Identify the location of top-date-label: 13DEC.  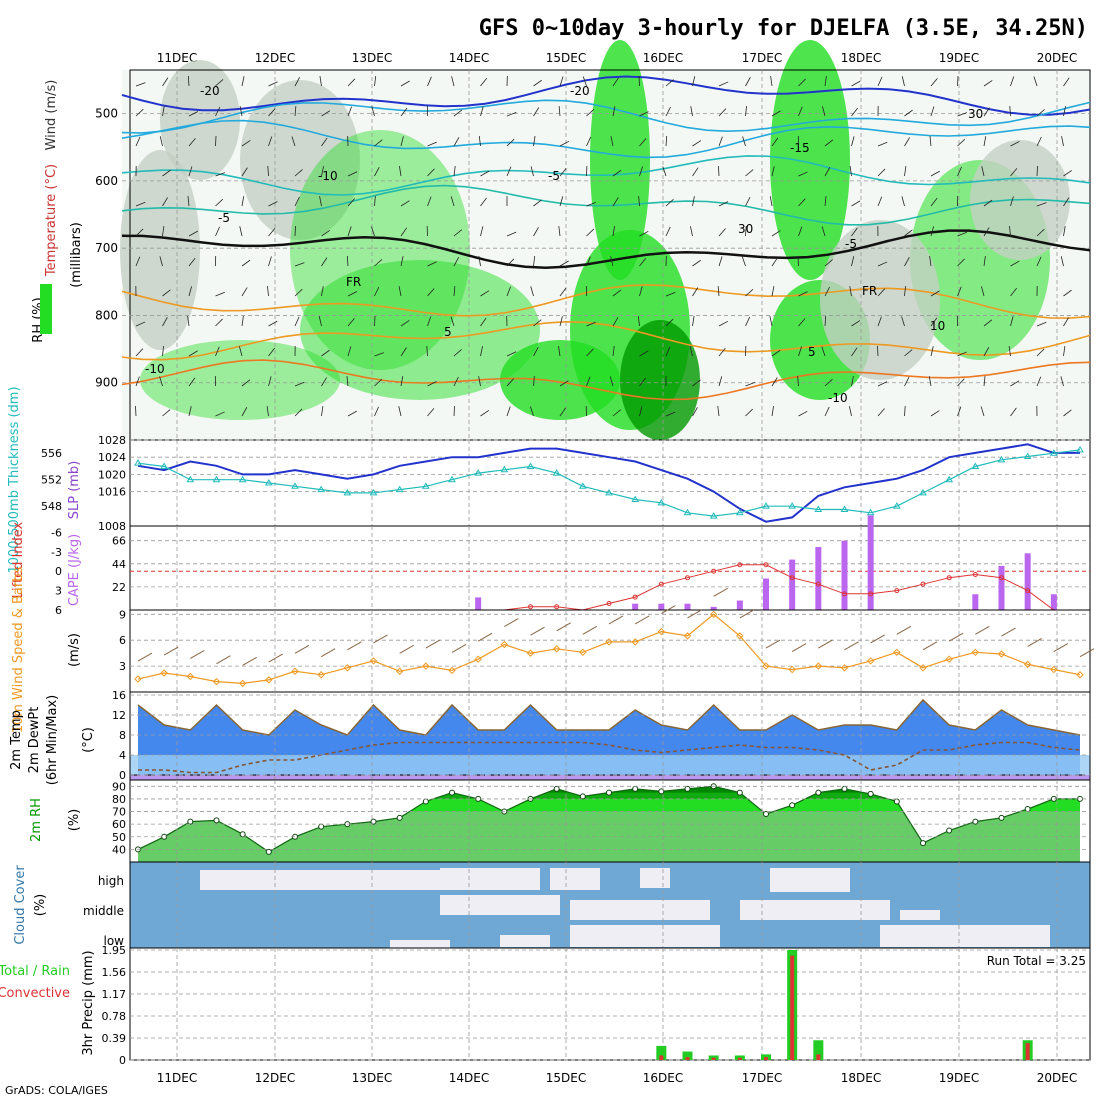
(372, 58).